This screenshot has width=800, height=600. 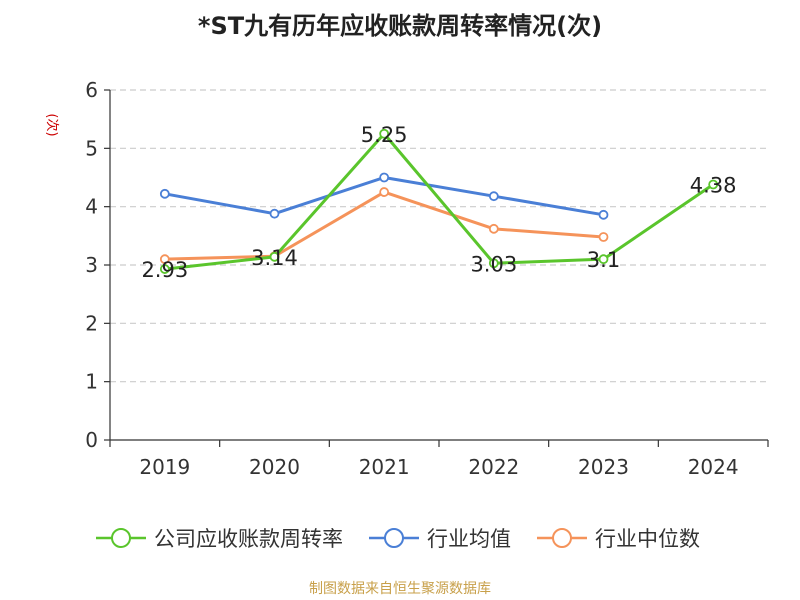 I want to click on chart-title: *ST九有历年应收账款周转率情况(次), so click(x=400, y=26).